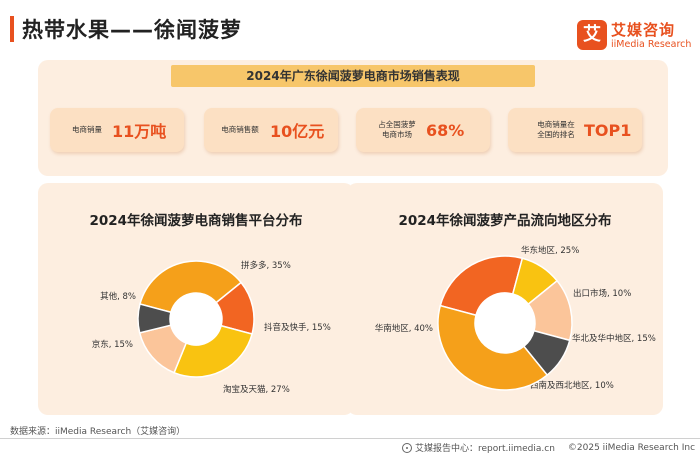 This screenshot has width=700, height=455. I want to click on stat-label-line: 全国的排名, so click(556, 134).